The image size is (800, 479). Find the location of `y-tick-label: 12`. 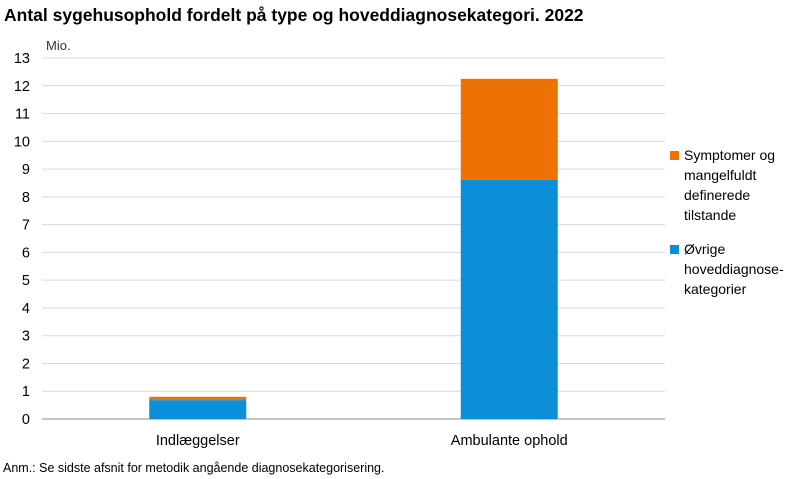

y-tick-label: 12 is located at coordinates (22, 87).